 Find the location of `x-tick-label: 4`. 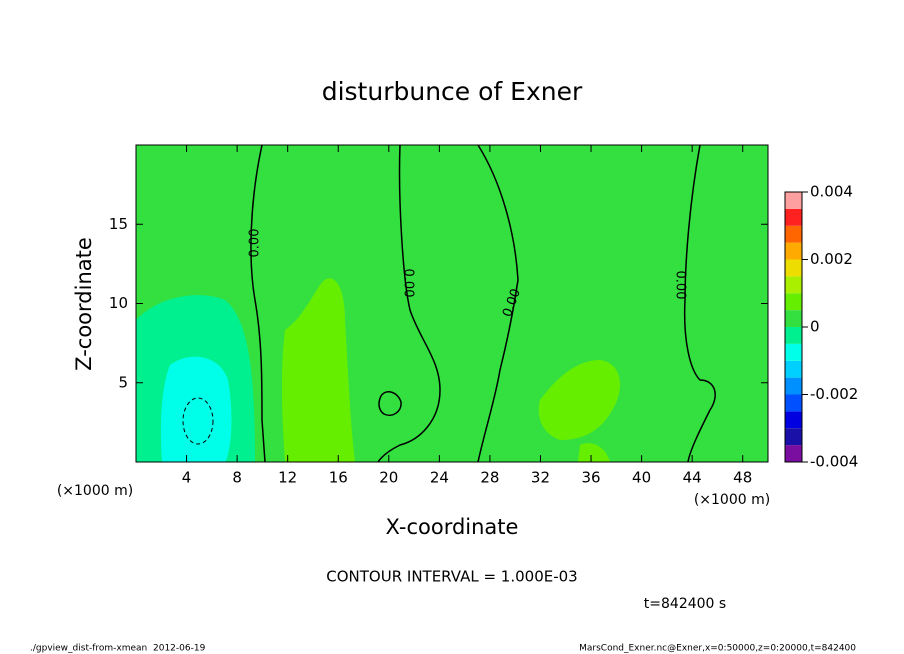

x-tick-label: 4 is located at coordinates (187, 478).